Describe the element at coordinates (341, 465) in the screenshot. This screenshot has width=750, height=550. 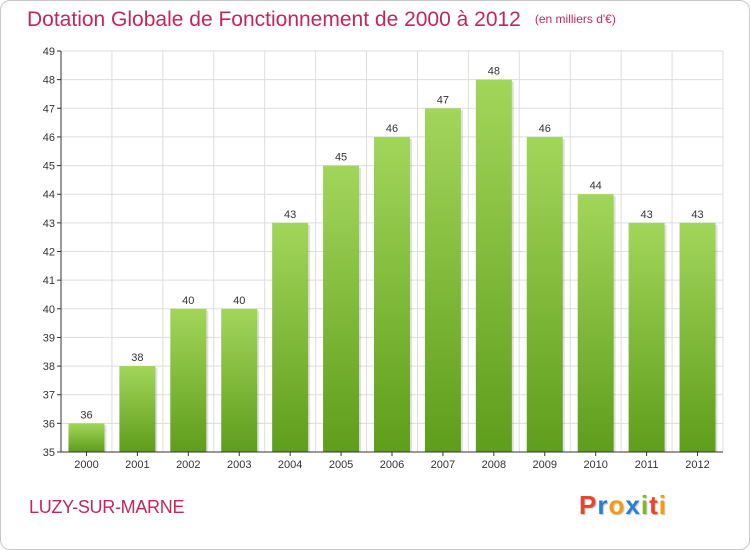
I see `x-tick-label: 2005` at that location.